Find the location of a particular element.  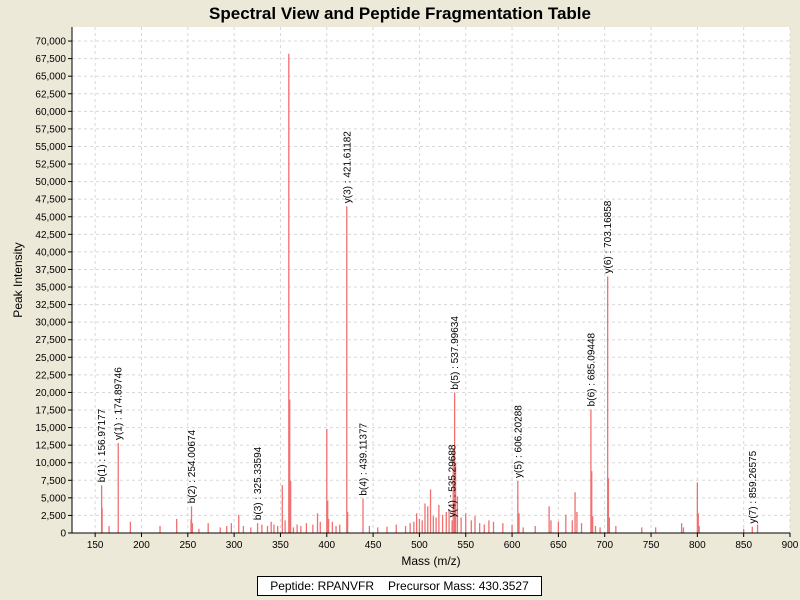

y-tick-label: 20,000 is located at coordinates (50, 393).